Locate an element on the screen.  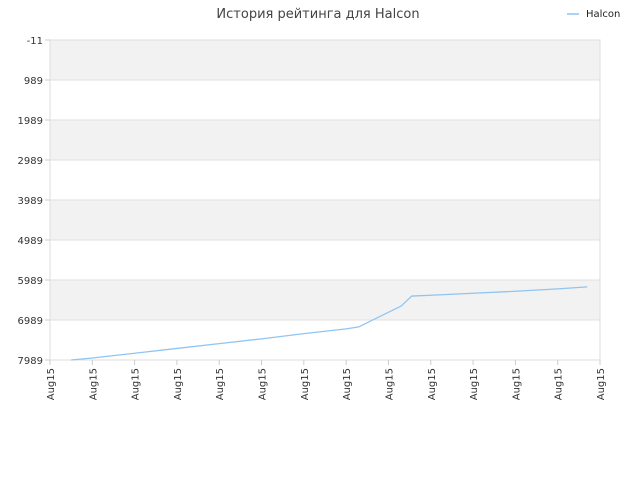
y-axis: -11 989 1989 2989 3989 4989 5989 6989 7989 is located at coordinates (34, 201).